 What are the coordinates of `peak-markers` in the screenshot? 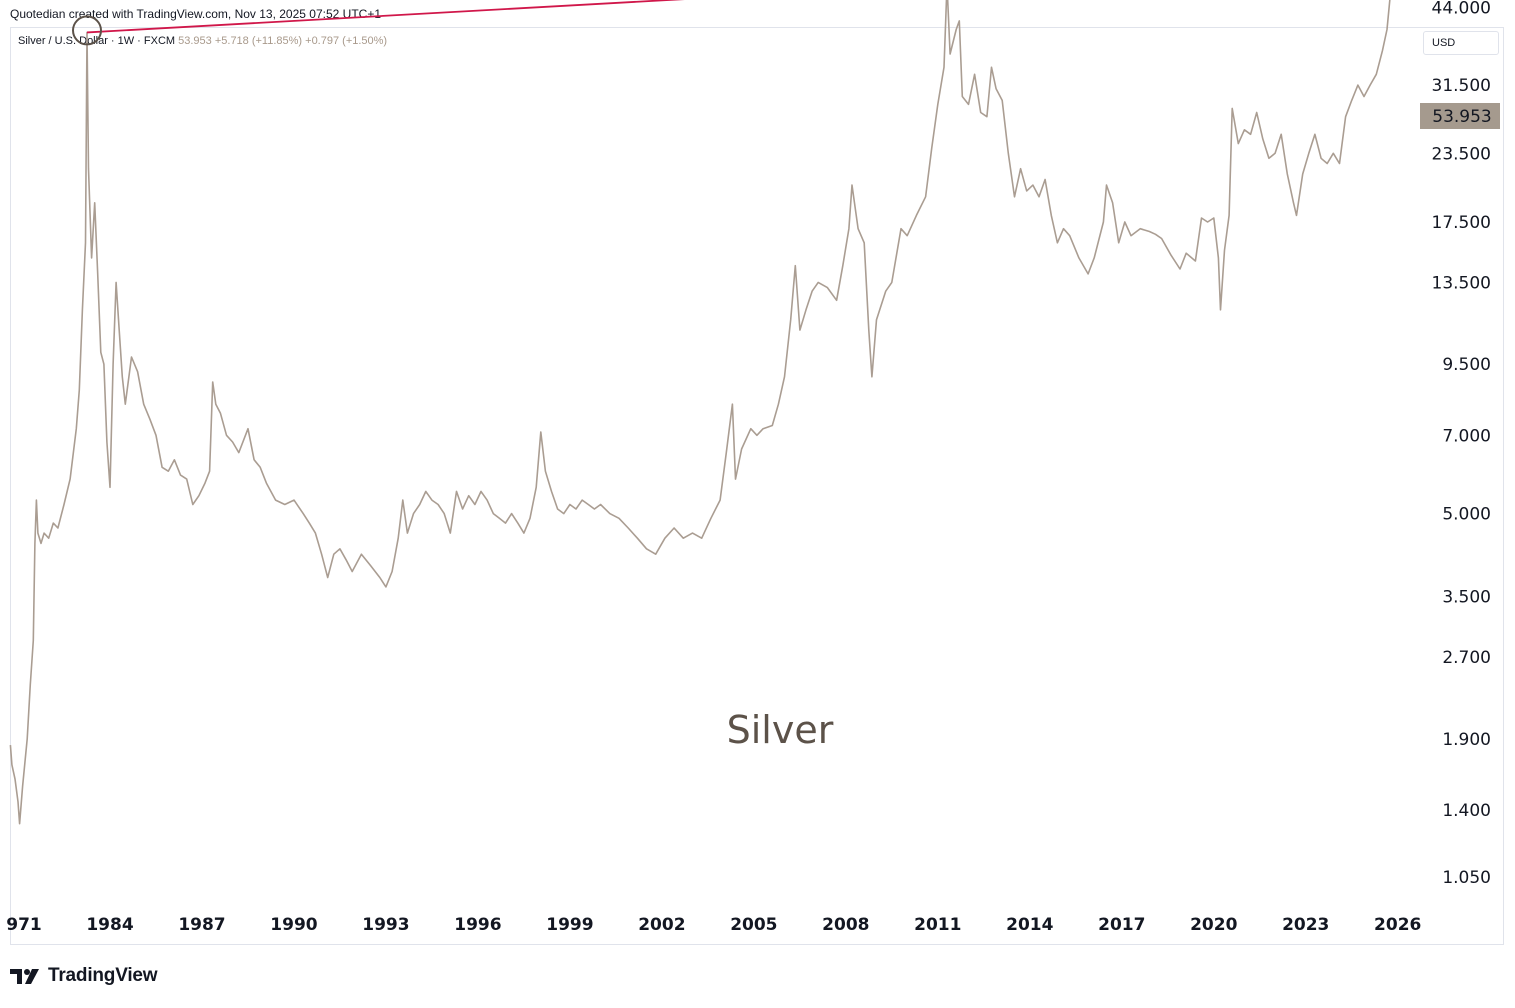 It's located at (87, 30).